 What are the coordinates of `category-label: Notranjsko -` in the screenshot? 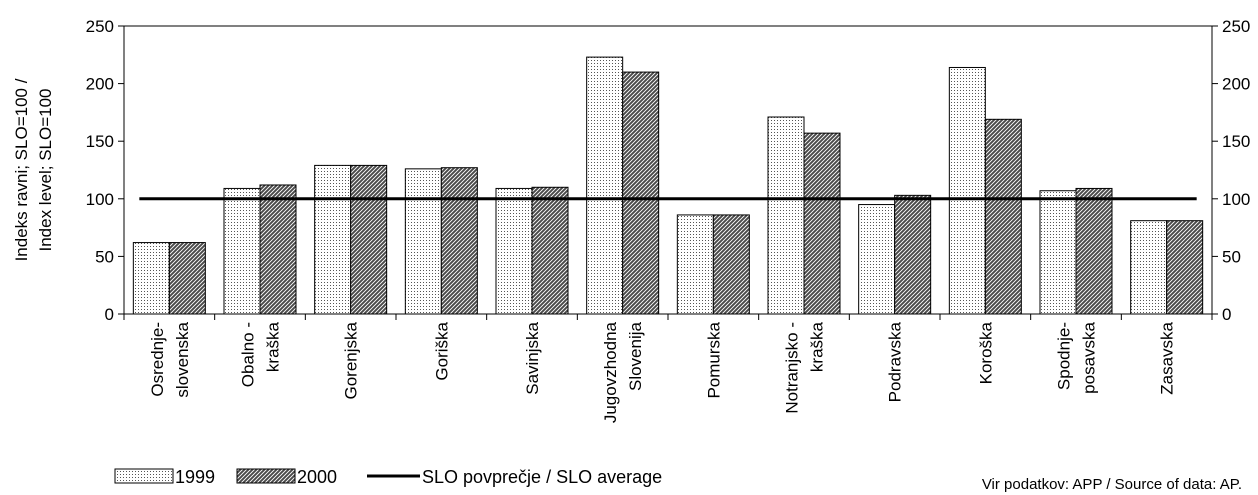 It's located at (792, 368).